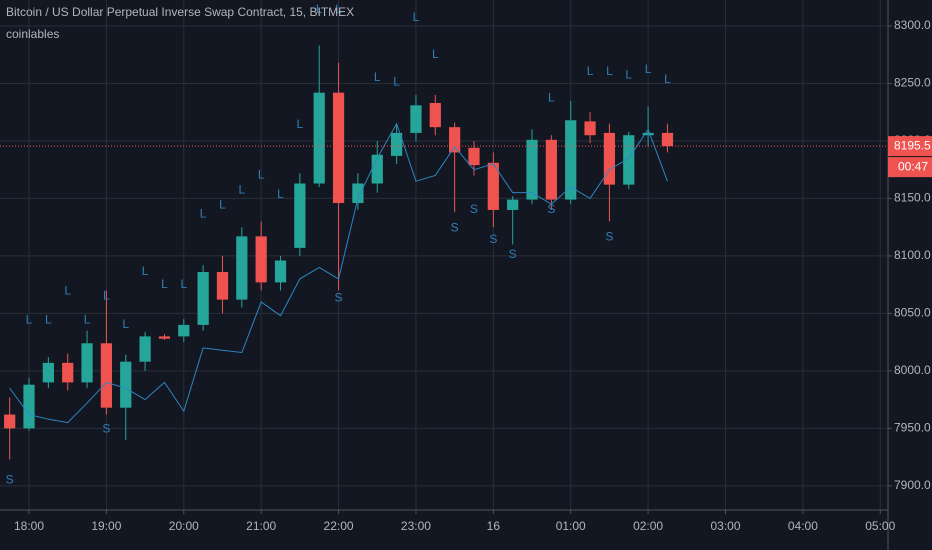  Describe the element at coordinates (912, 370) in the screenshot. I see `y-tick-label: 8000.0` at that location.